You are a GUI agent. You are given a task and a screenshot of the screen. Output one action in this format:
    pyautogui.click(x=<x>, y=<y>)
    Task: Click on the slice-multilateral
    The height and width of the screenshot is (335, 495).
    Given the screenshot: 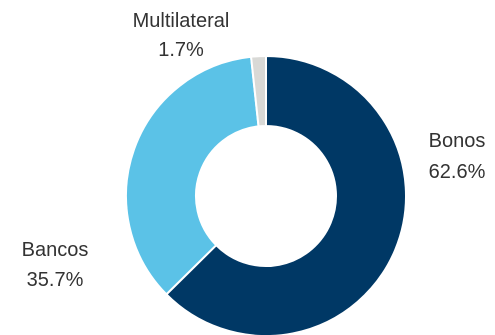 What is the action you would take?
    pyautogui.click(x=258, y=91)
    